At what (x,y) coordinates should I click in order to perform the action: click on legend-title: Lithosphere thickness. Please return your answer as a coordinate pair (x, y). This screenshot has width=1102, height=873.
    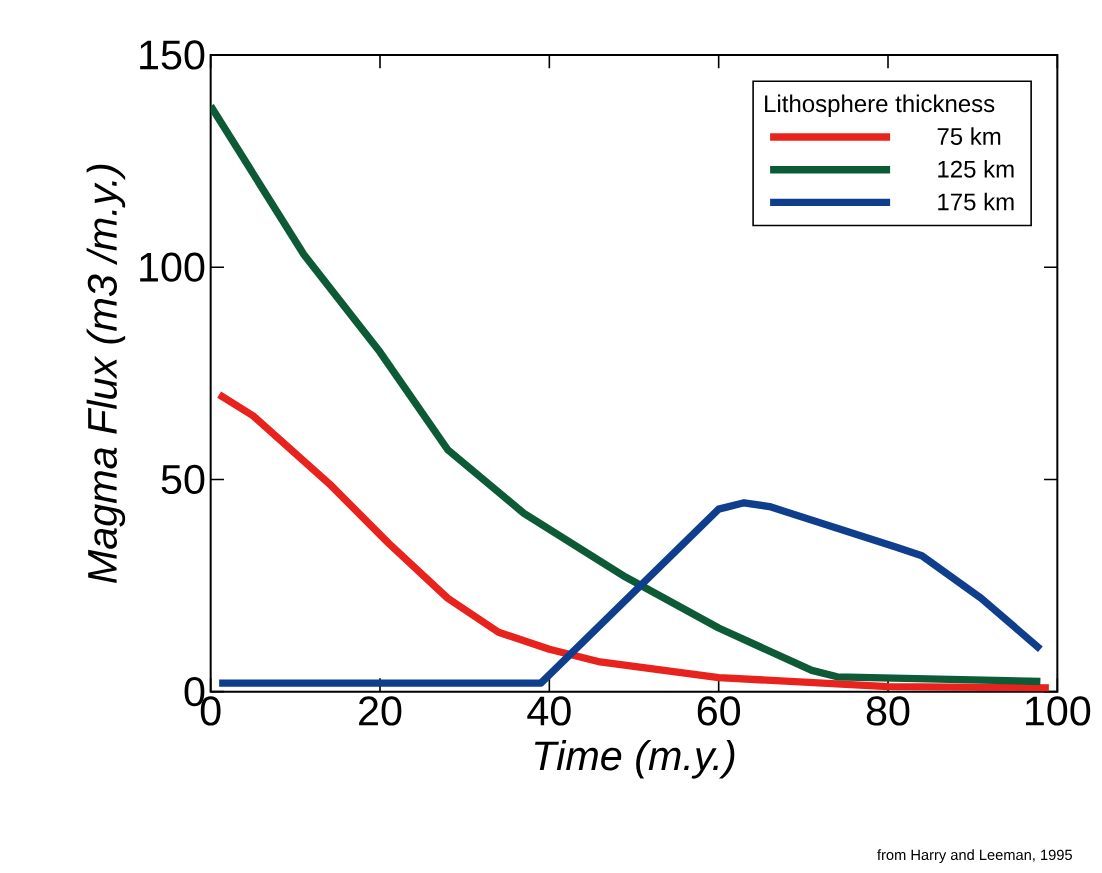
    Looking at the image, I should click on (880, 105).